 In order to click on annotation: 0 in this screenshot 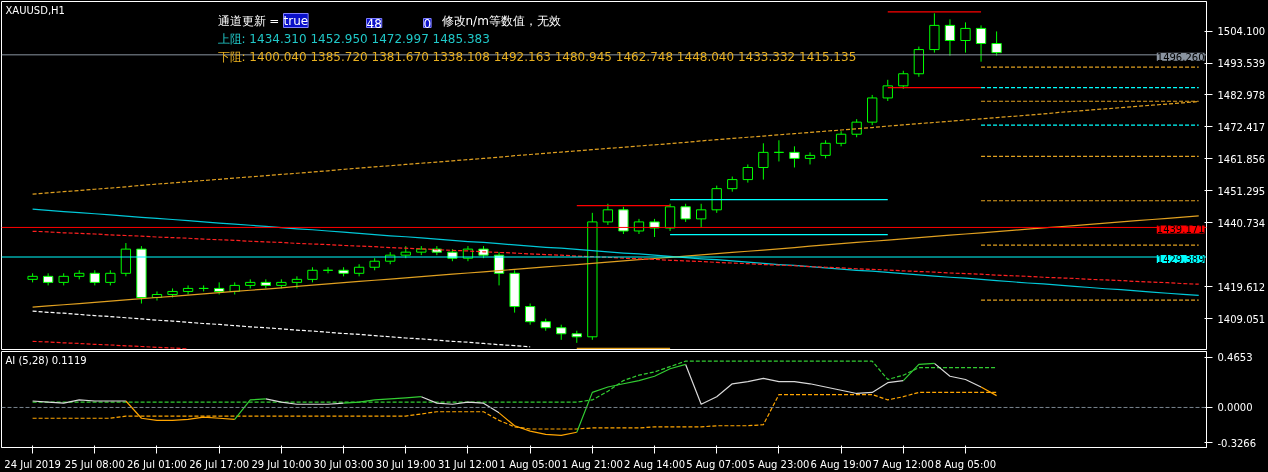, I will do `click(427, 23)`.